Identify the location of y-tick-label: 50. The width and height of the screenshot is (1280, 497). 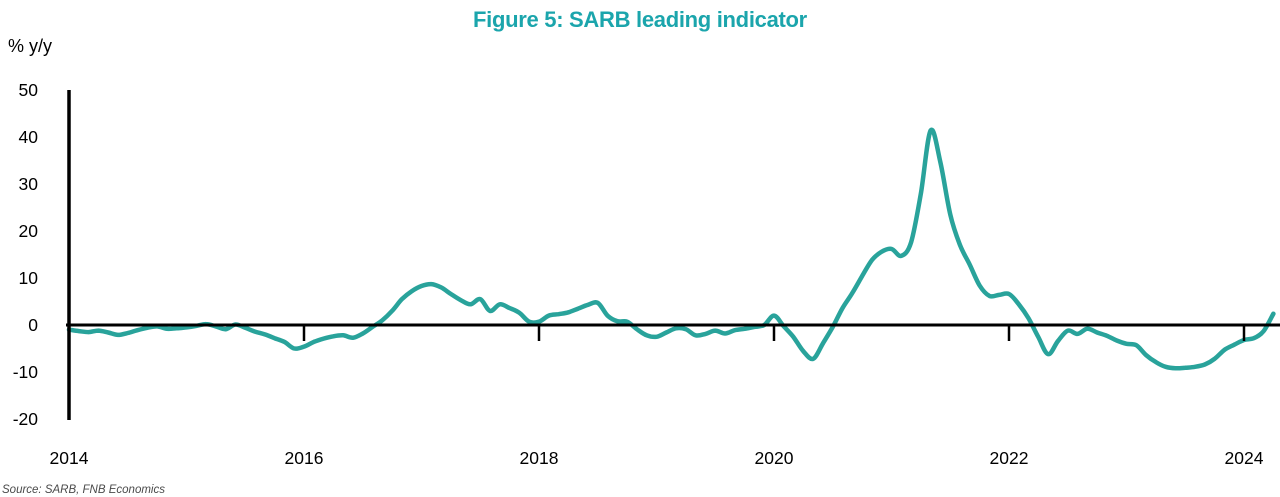
(29, 90).